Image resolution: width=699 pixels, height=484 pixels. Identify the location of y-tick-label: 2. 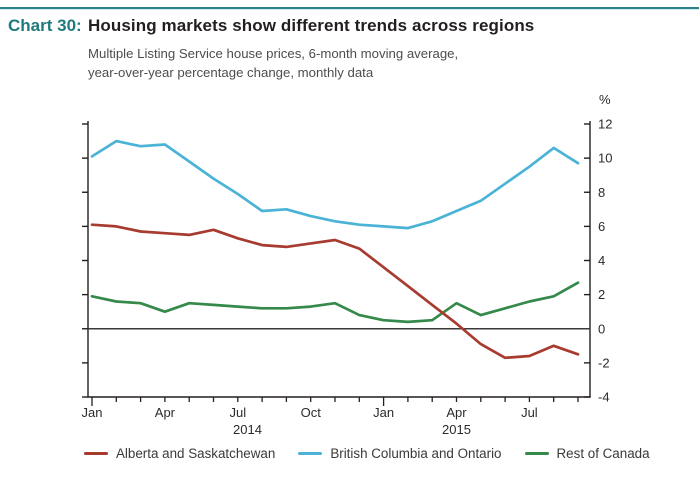
(601, 294).